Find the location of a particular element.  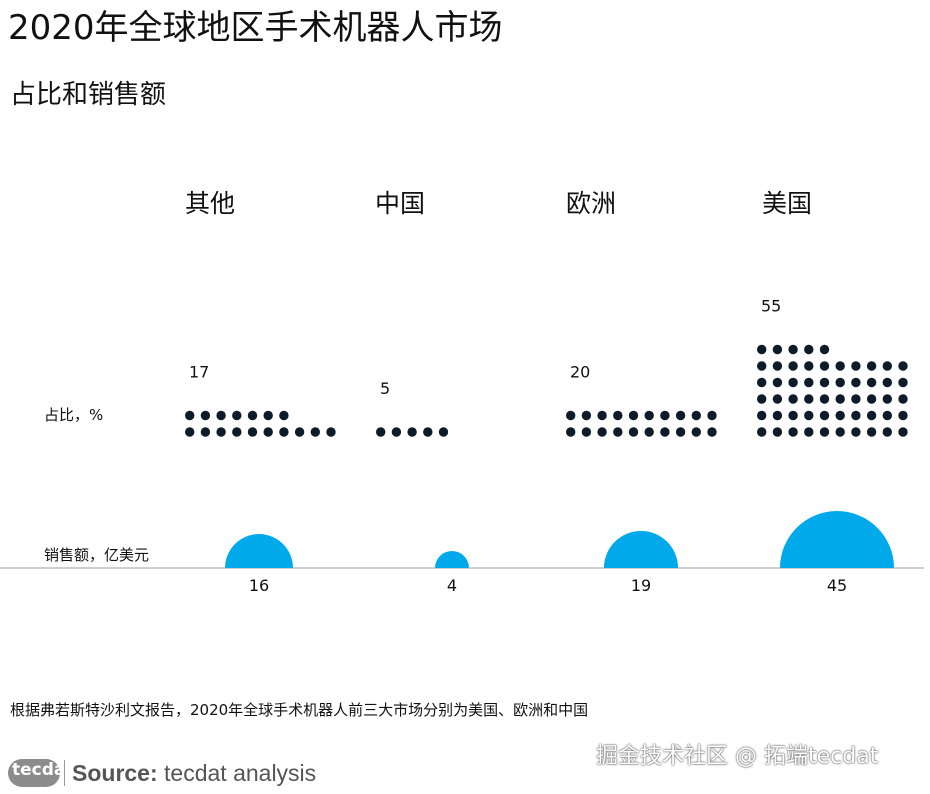

sales-value-label: 19 is located at coordinates (641, 585).